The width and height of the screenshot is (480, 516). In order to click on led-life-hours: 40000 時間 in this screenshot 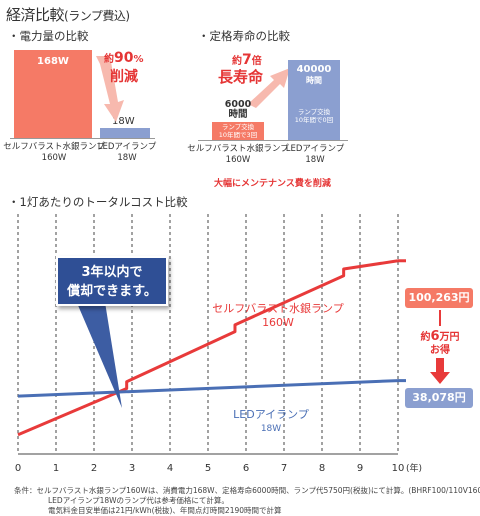, I will do `click(314, 74)`.